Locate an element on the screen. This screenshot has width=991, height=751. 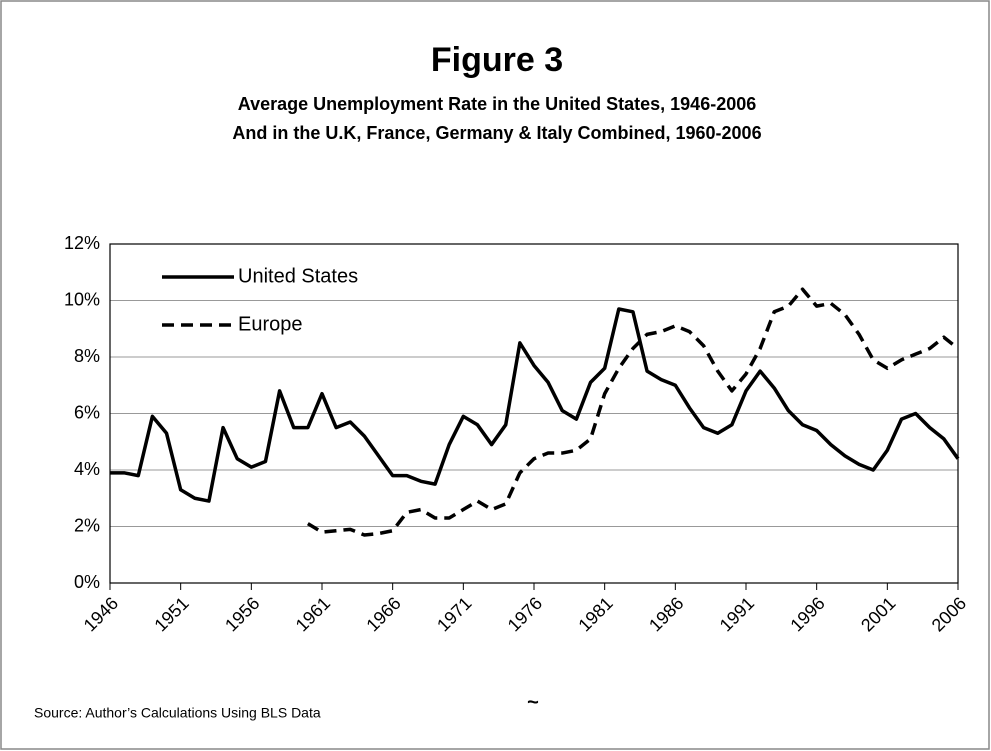
y-tick-label: 10% is located at coordinates (82, 299).